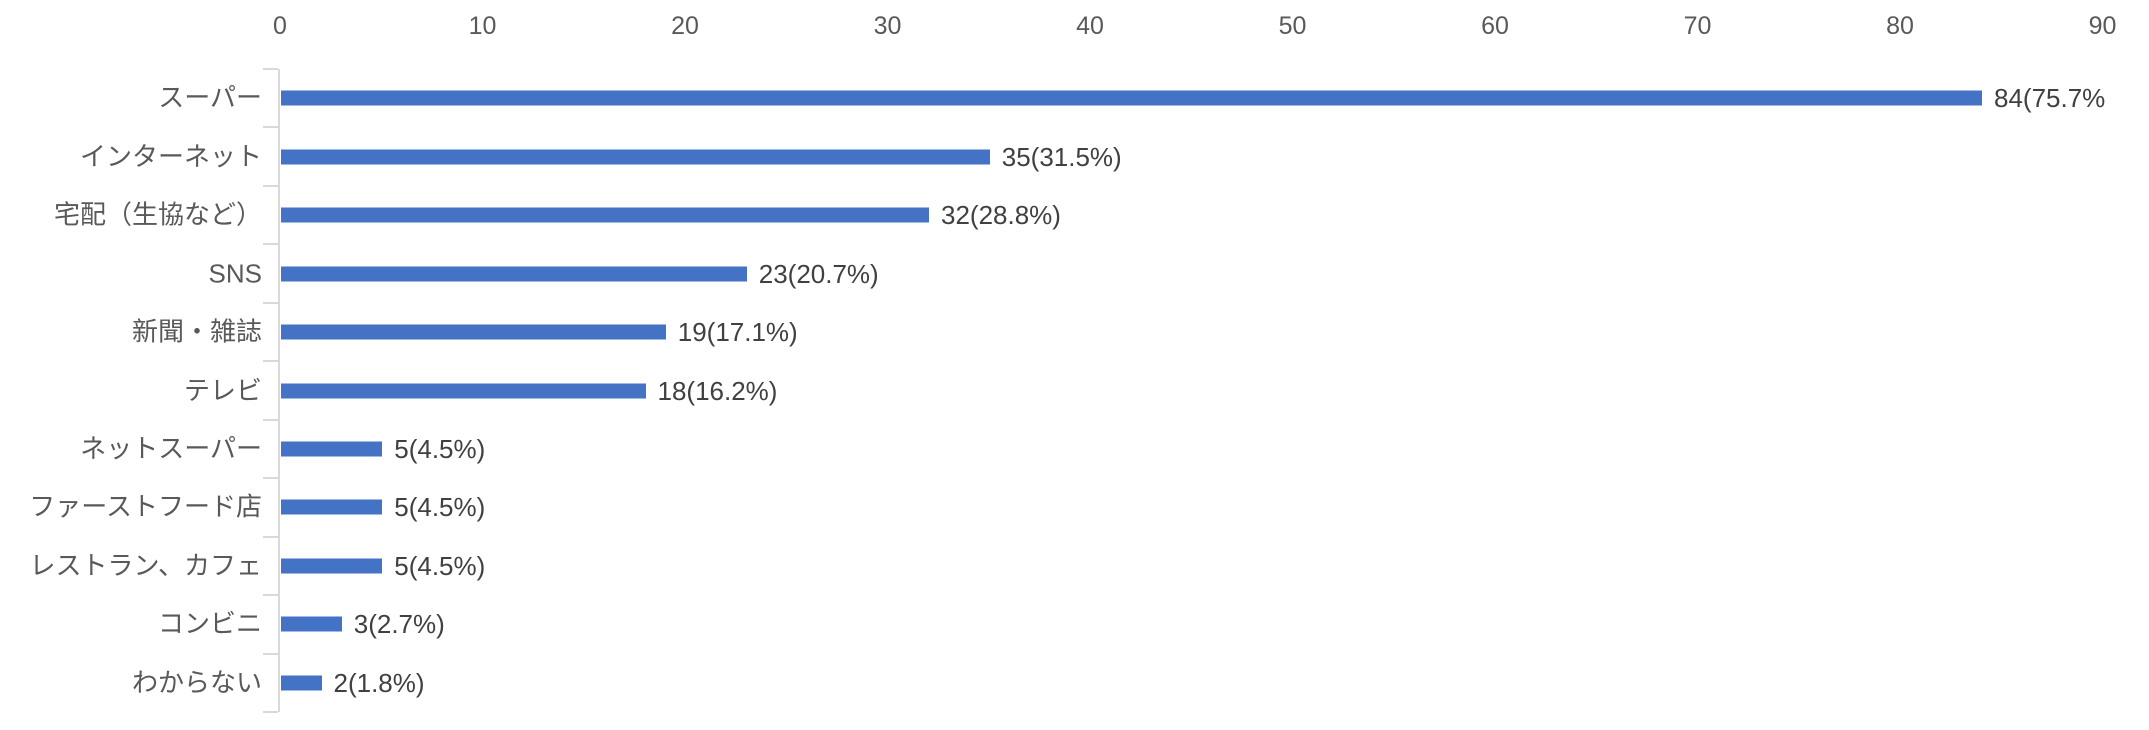  I want to click on bar-value-label: 32(28.8%), so click(1001, 215).